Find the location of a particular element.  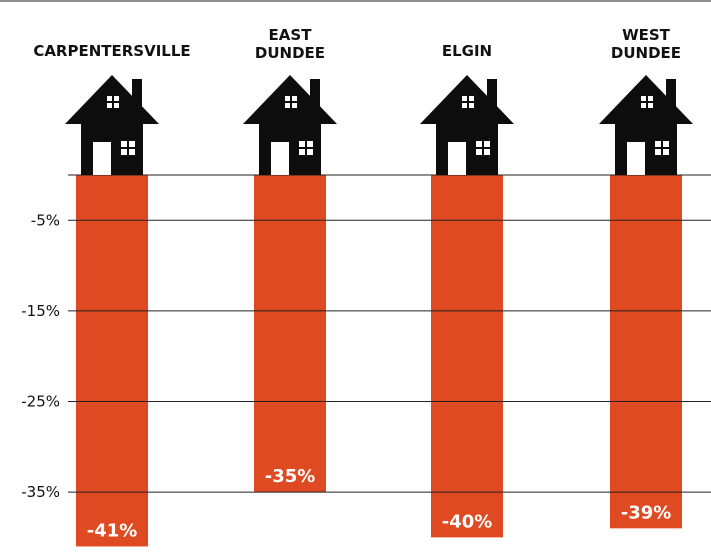

y-tick-label: -25% is located at coordinates (40, 402).